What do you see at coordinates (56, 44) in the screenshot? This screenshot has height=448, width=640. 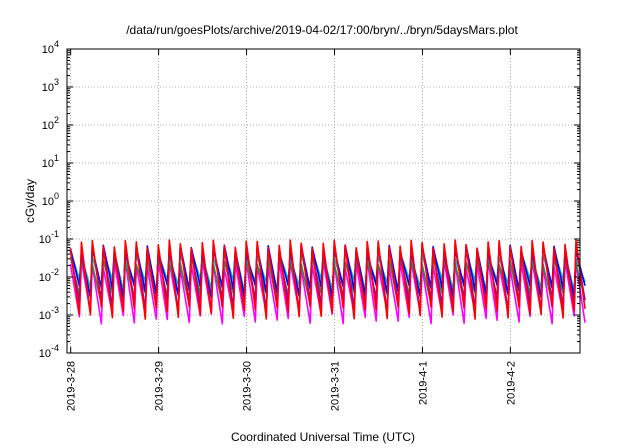 I see `y-tick-exponent: 4` at bounding box center [56, 44].